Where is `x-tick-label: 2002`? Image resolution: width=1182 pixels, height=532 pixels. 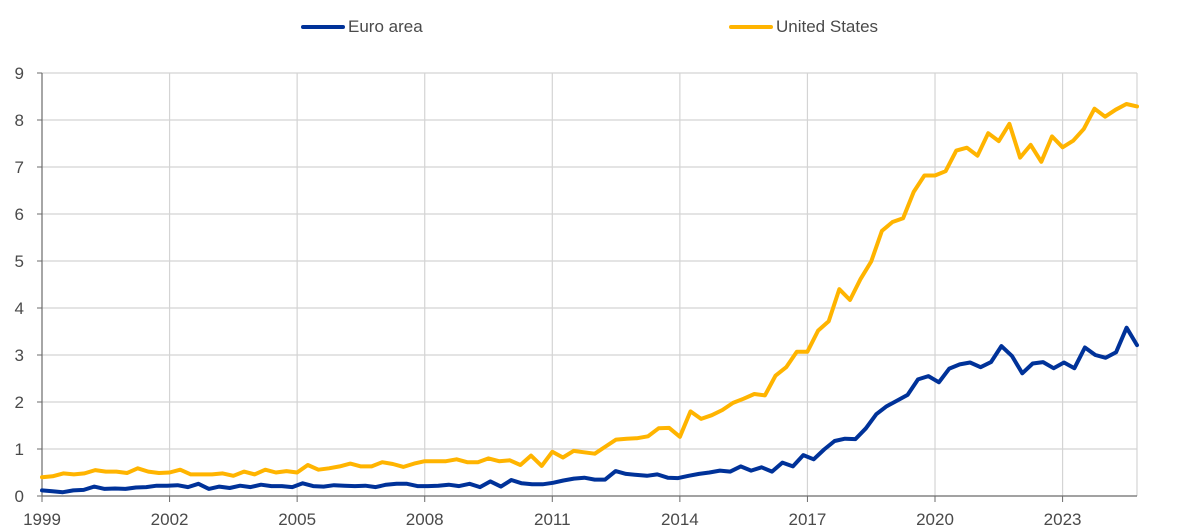 x-tick-label: 2002 is located at coordinates (170, 519).